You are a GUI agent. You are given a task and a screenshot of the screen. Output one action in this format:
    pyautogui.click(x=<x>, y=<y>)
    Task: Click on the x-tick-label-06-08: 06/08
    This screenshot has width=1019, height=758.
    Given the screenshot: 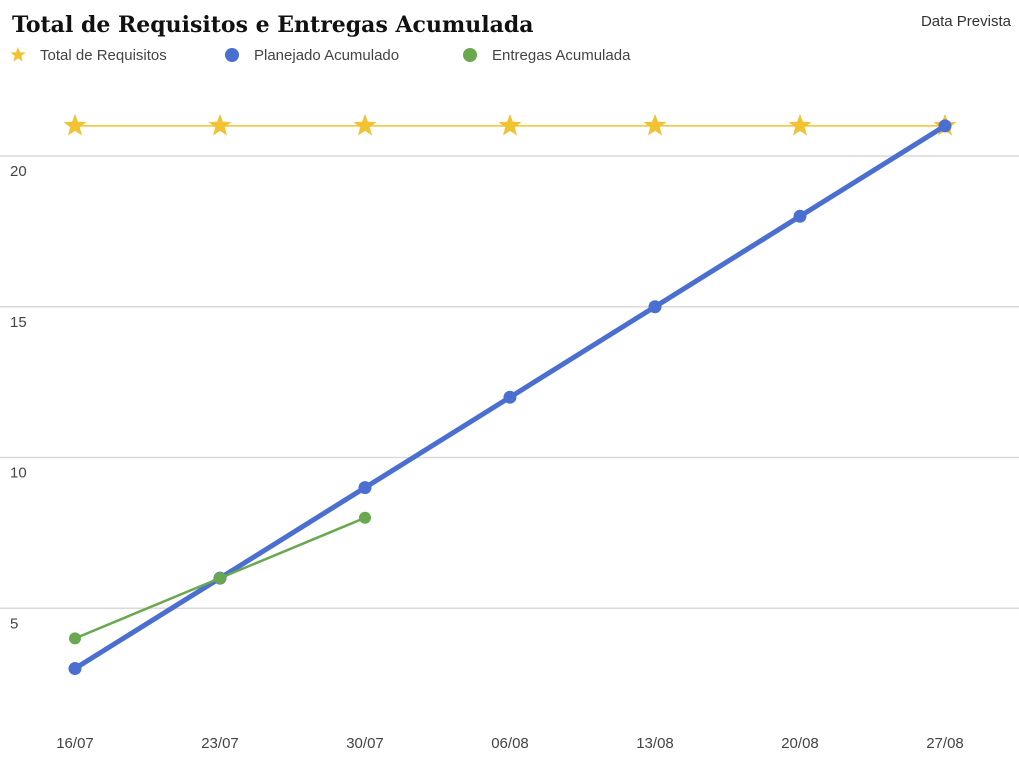 What is the action you would take?
    pyautogui.click(x=510, y=743)
    